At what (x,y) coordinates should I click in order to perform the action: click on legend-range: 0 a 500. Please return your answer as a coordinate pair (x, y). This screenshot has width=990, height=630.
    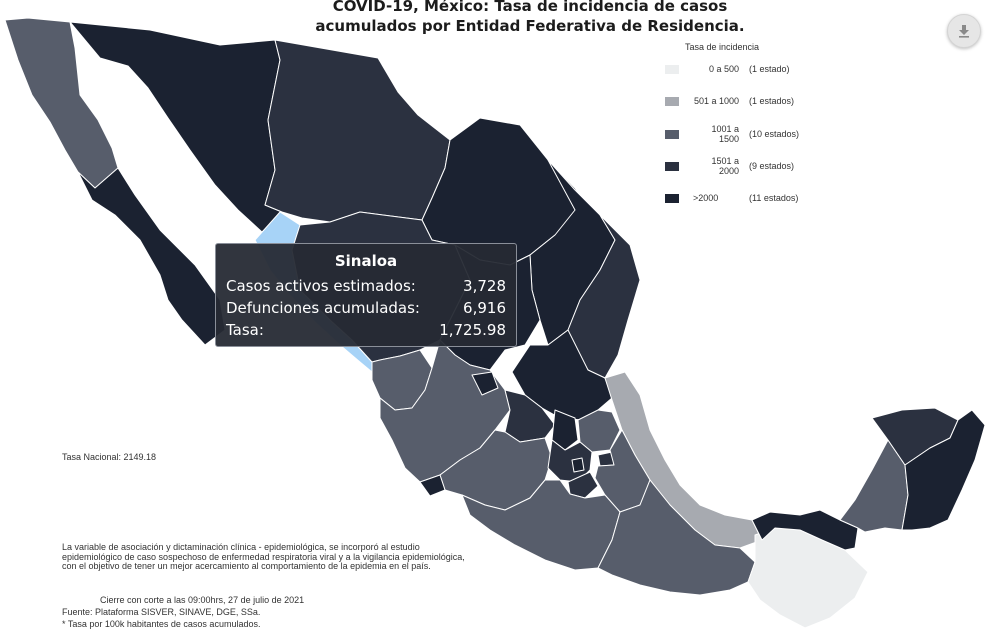
    Looking at the image, I should click on (723, 69).